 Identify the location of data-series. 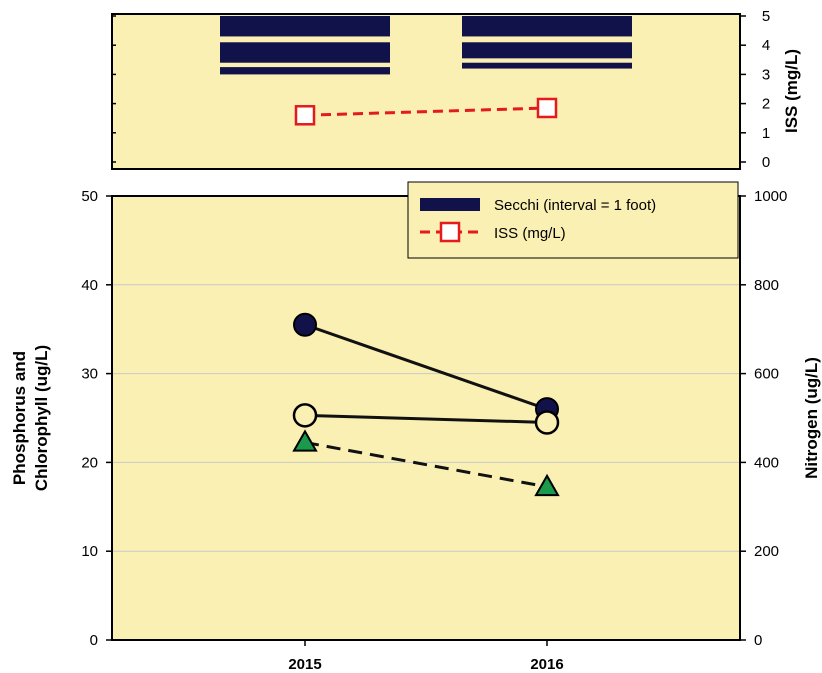
(426, 404).